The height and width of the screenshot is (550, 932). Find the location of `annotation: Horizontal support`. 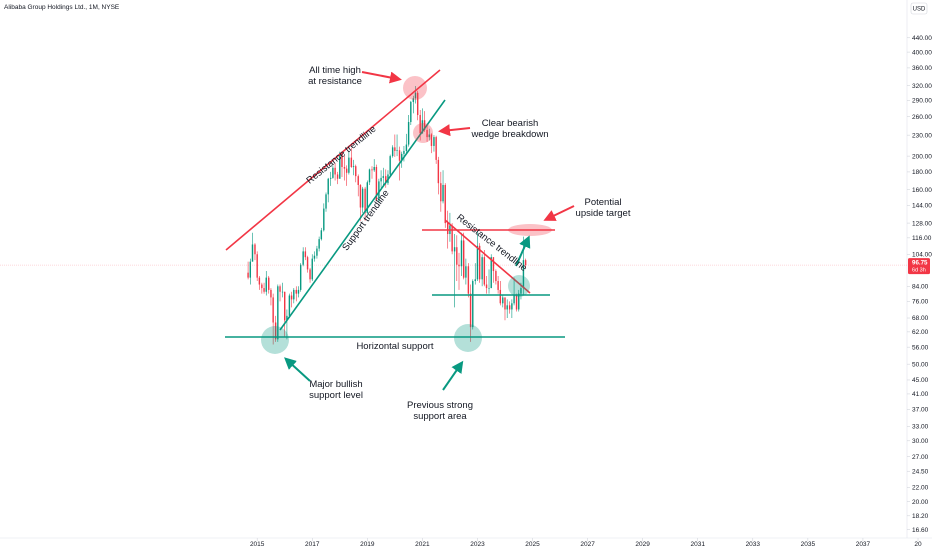

annotation: Horizontal support is located at coordinates (394, 346).